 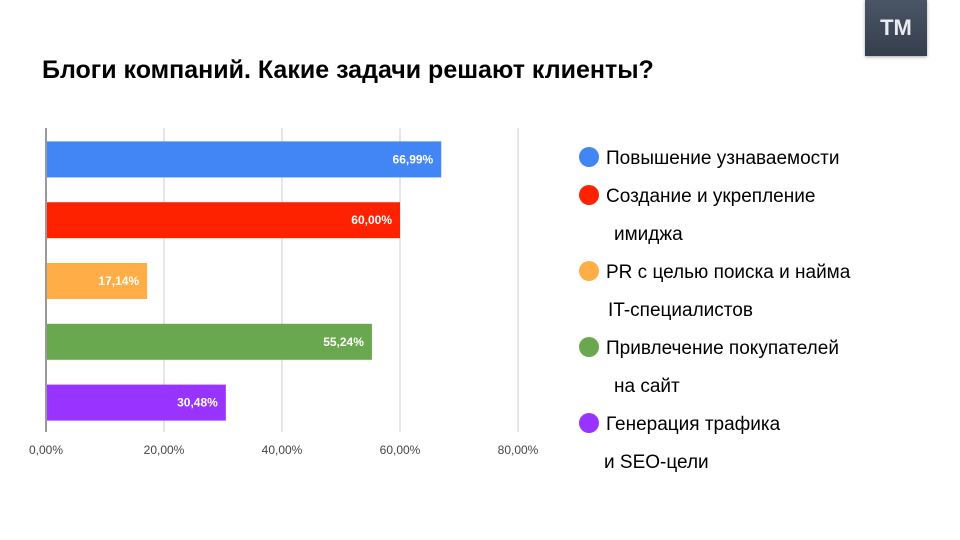 I want to click on chart-x-axis-ticks: 0,00% 20,00% 40,00% 60,00% 80,00%, so click(x=284, y=450).